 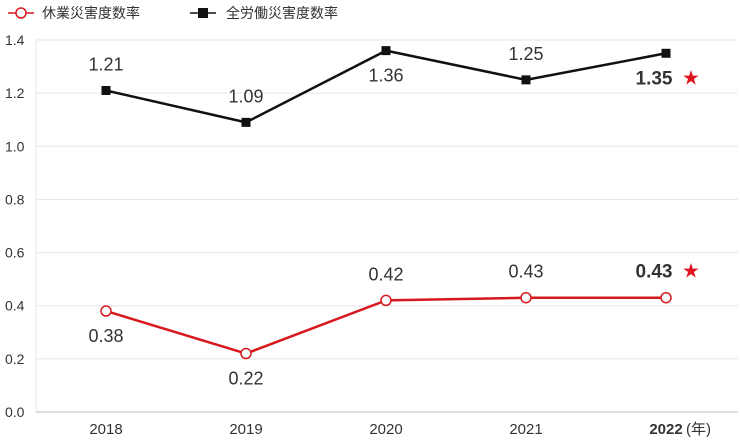 What do you see at coordinates (385, 76) in the screenshot?
I see `data-label: 1.36` at bounding box center [385, 76].